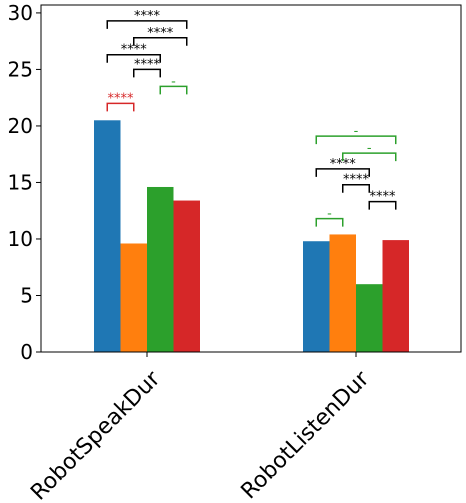  I want to click on y-tick-label: 0, so click(26, 352).